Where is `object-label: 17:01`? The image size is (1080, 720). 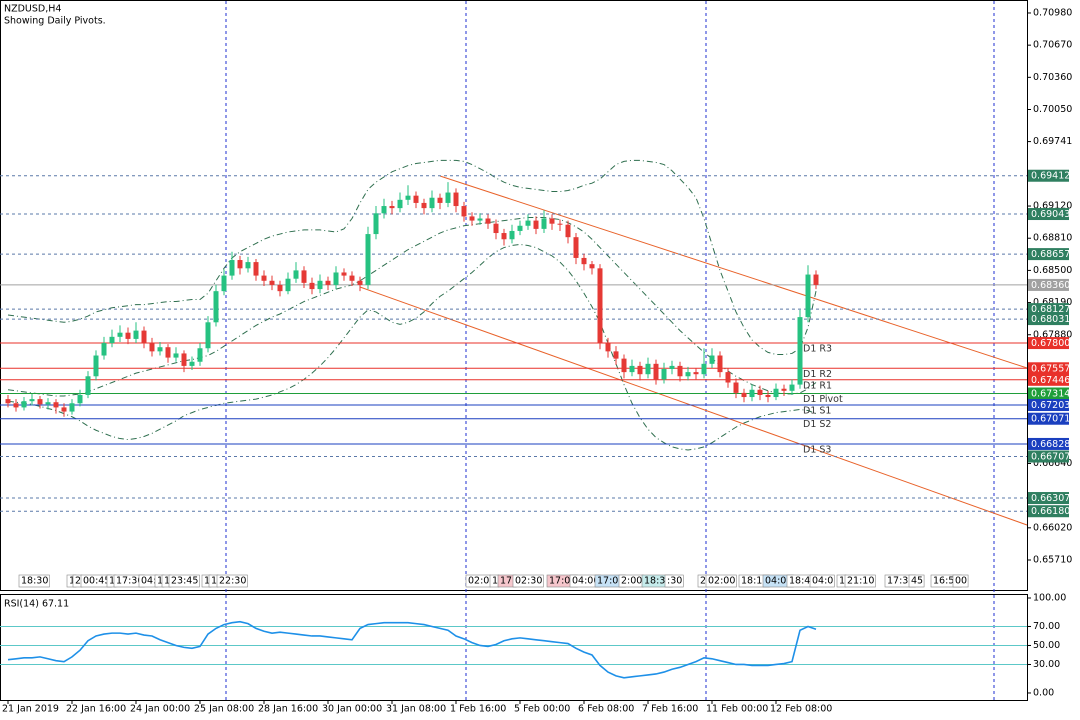 object-label: 17:01 is located at coordinates (562, 581).